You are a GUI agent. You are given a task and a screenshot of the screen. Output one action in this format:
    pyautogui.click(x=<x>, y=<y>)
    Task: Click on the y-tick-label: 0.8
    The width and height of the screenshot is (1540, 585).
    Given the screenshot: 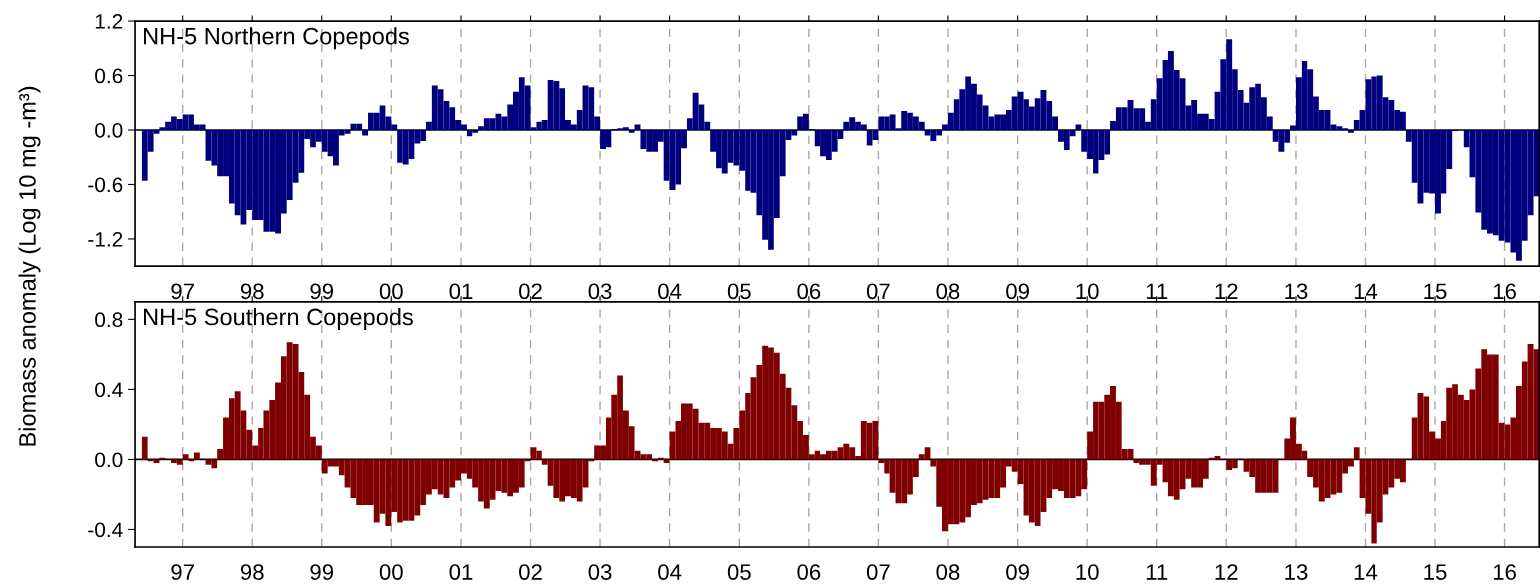 What is the action you would take?
    pyautogui.click(x=109, y=320)
    